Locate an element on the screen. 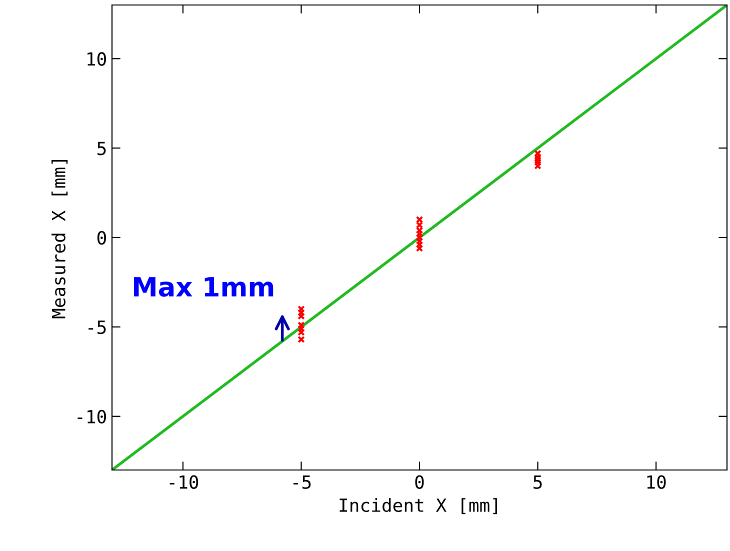  x-tick-label: 5 is located at coordinates (538, 482).